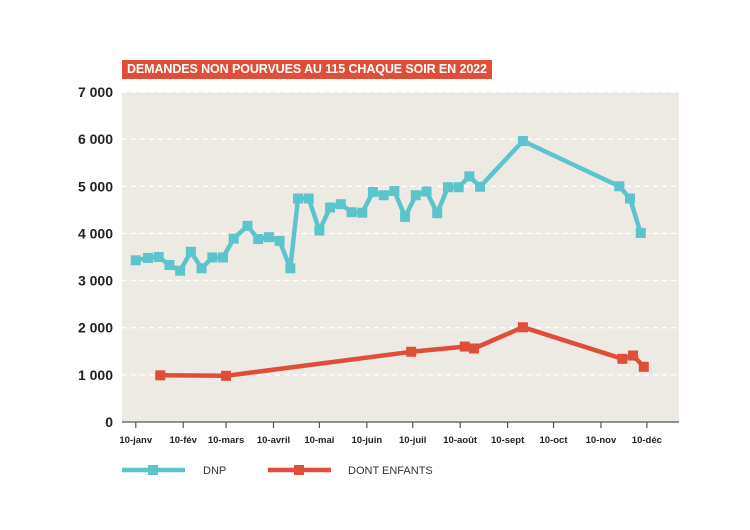  I want to click on y-tick-label: 3 000, so click(95, 281).